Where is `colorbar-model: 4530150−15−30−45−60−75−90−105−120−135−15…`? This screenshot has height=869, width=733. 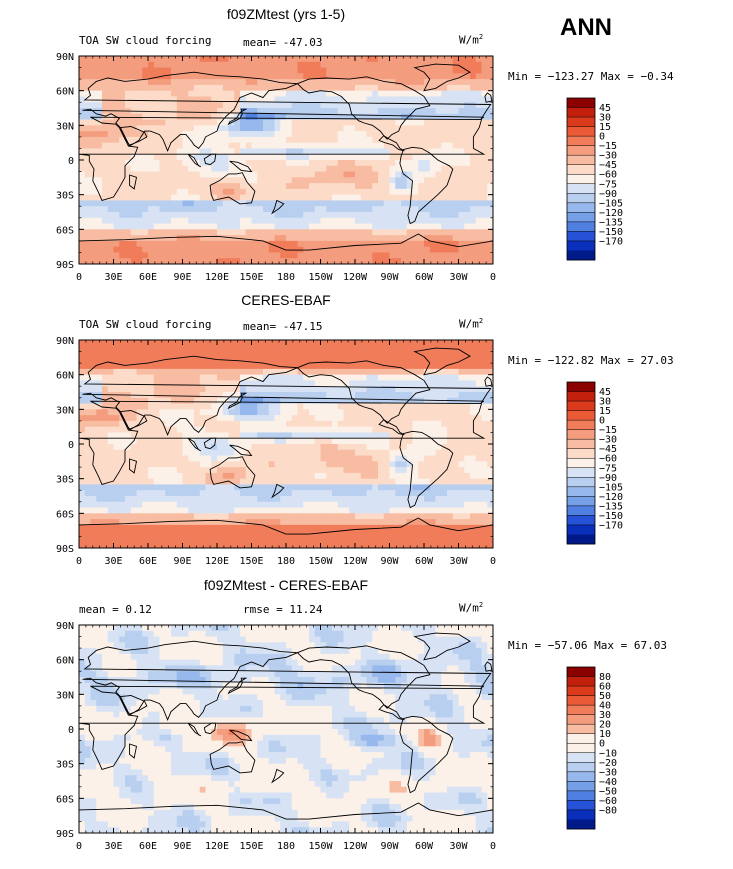 colorbar-model: 4530150−15−30−45−60−75−90−105−120−135−15… is located at coordinates (620, 182).